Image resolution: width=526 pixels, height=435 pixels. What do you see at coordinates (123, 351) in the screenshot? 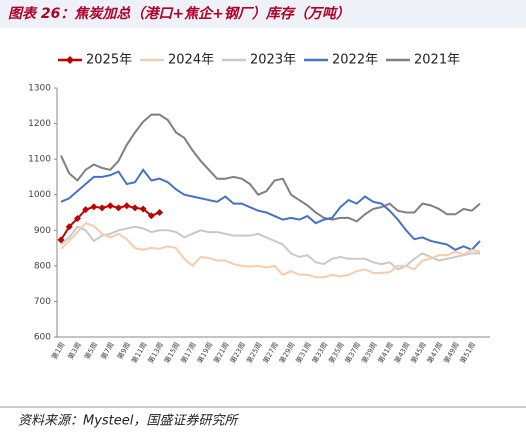
I see `x-tick-label: 第9周` at bounding box center [123, 351].